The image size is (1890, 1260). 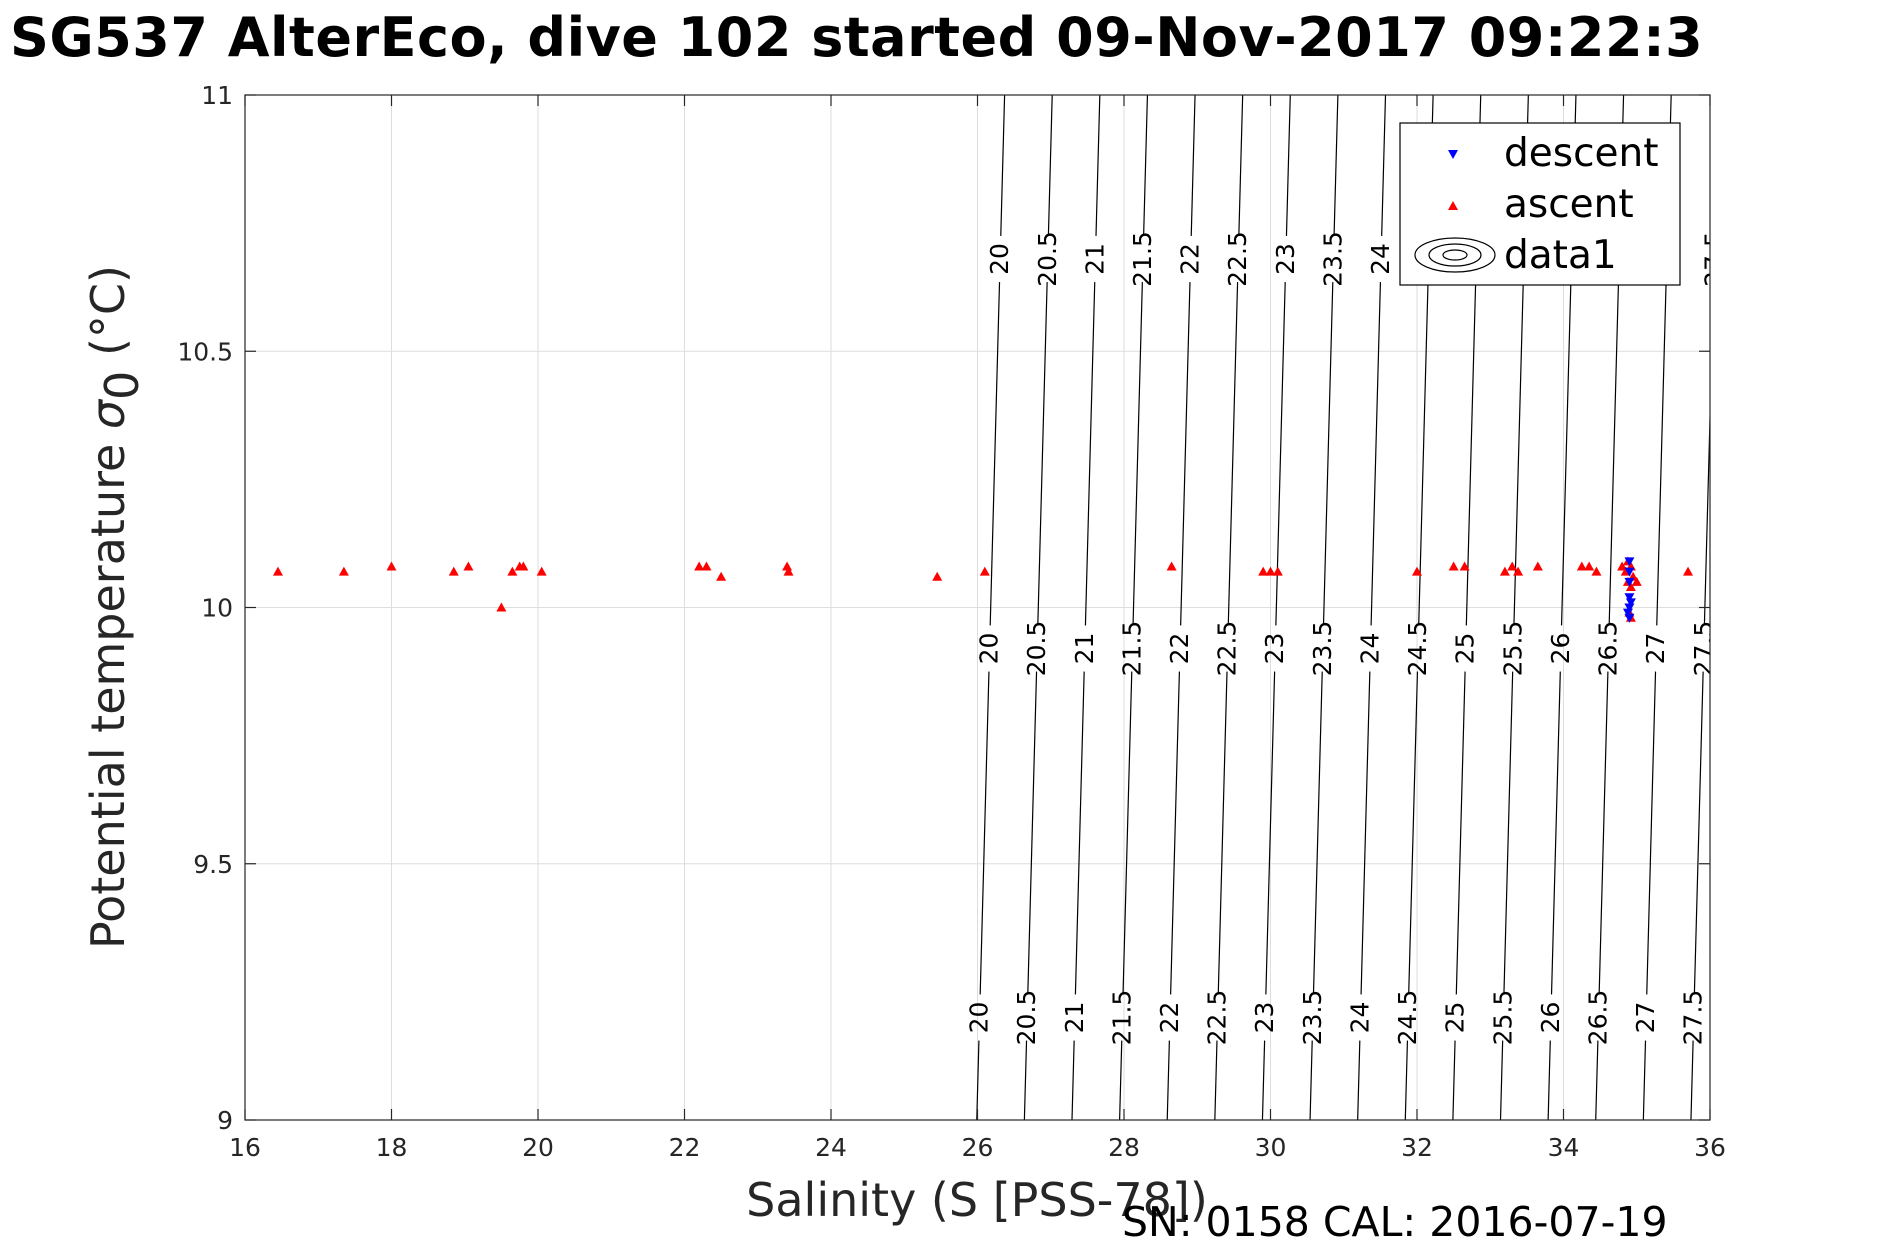 I want to click on density-contour-label: 22.5, so click(x=1227, y=649).